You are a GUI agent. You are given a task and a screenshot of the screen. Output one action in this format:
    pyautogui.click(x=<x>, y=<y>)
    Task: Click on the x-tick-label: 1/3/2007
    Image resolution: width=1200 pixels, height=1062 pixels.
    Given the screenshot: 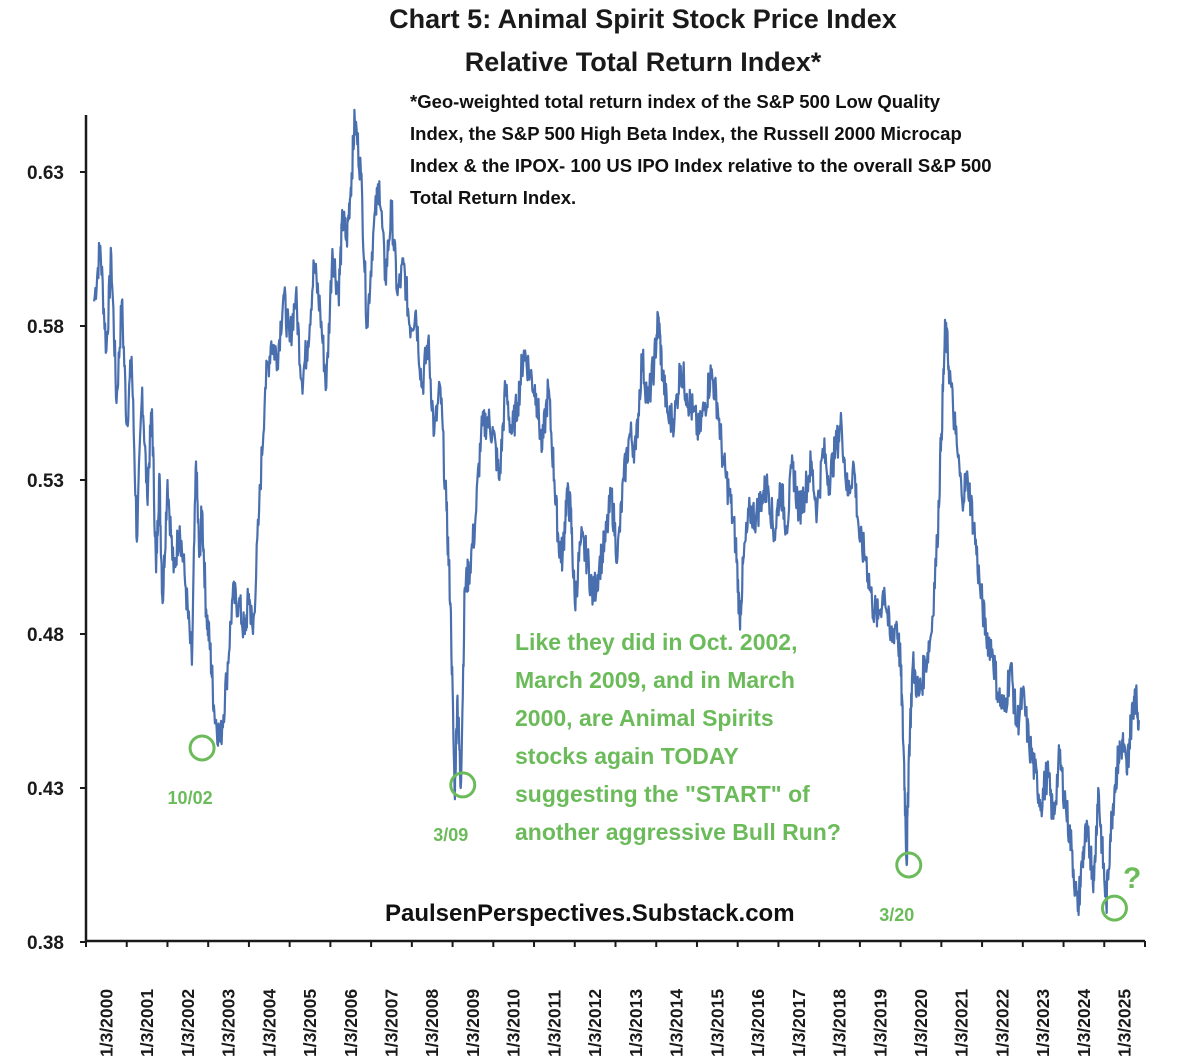 What is the action you would take?
    pyautogui.click(x=391, y=1023)
    